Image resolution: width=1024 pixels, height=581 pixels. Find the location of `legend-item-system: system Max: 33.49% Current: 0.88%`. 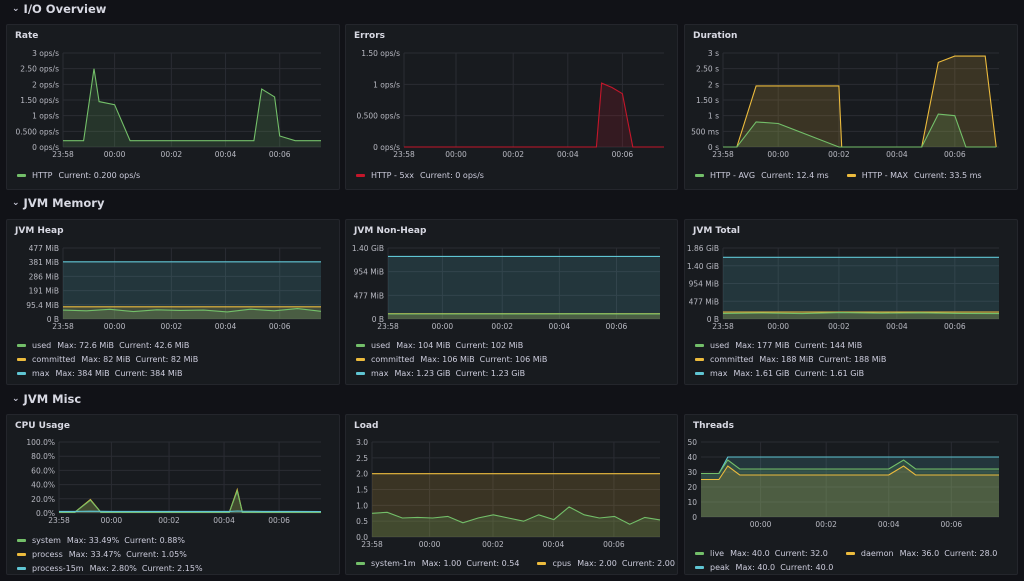

legend-item-system: system Max: 33.49% Current: 0.88% is located at coordinates (101, 540).